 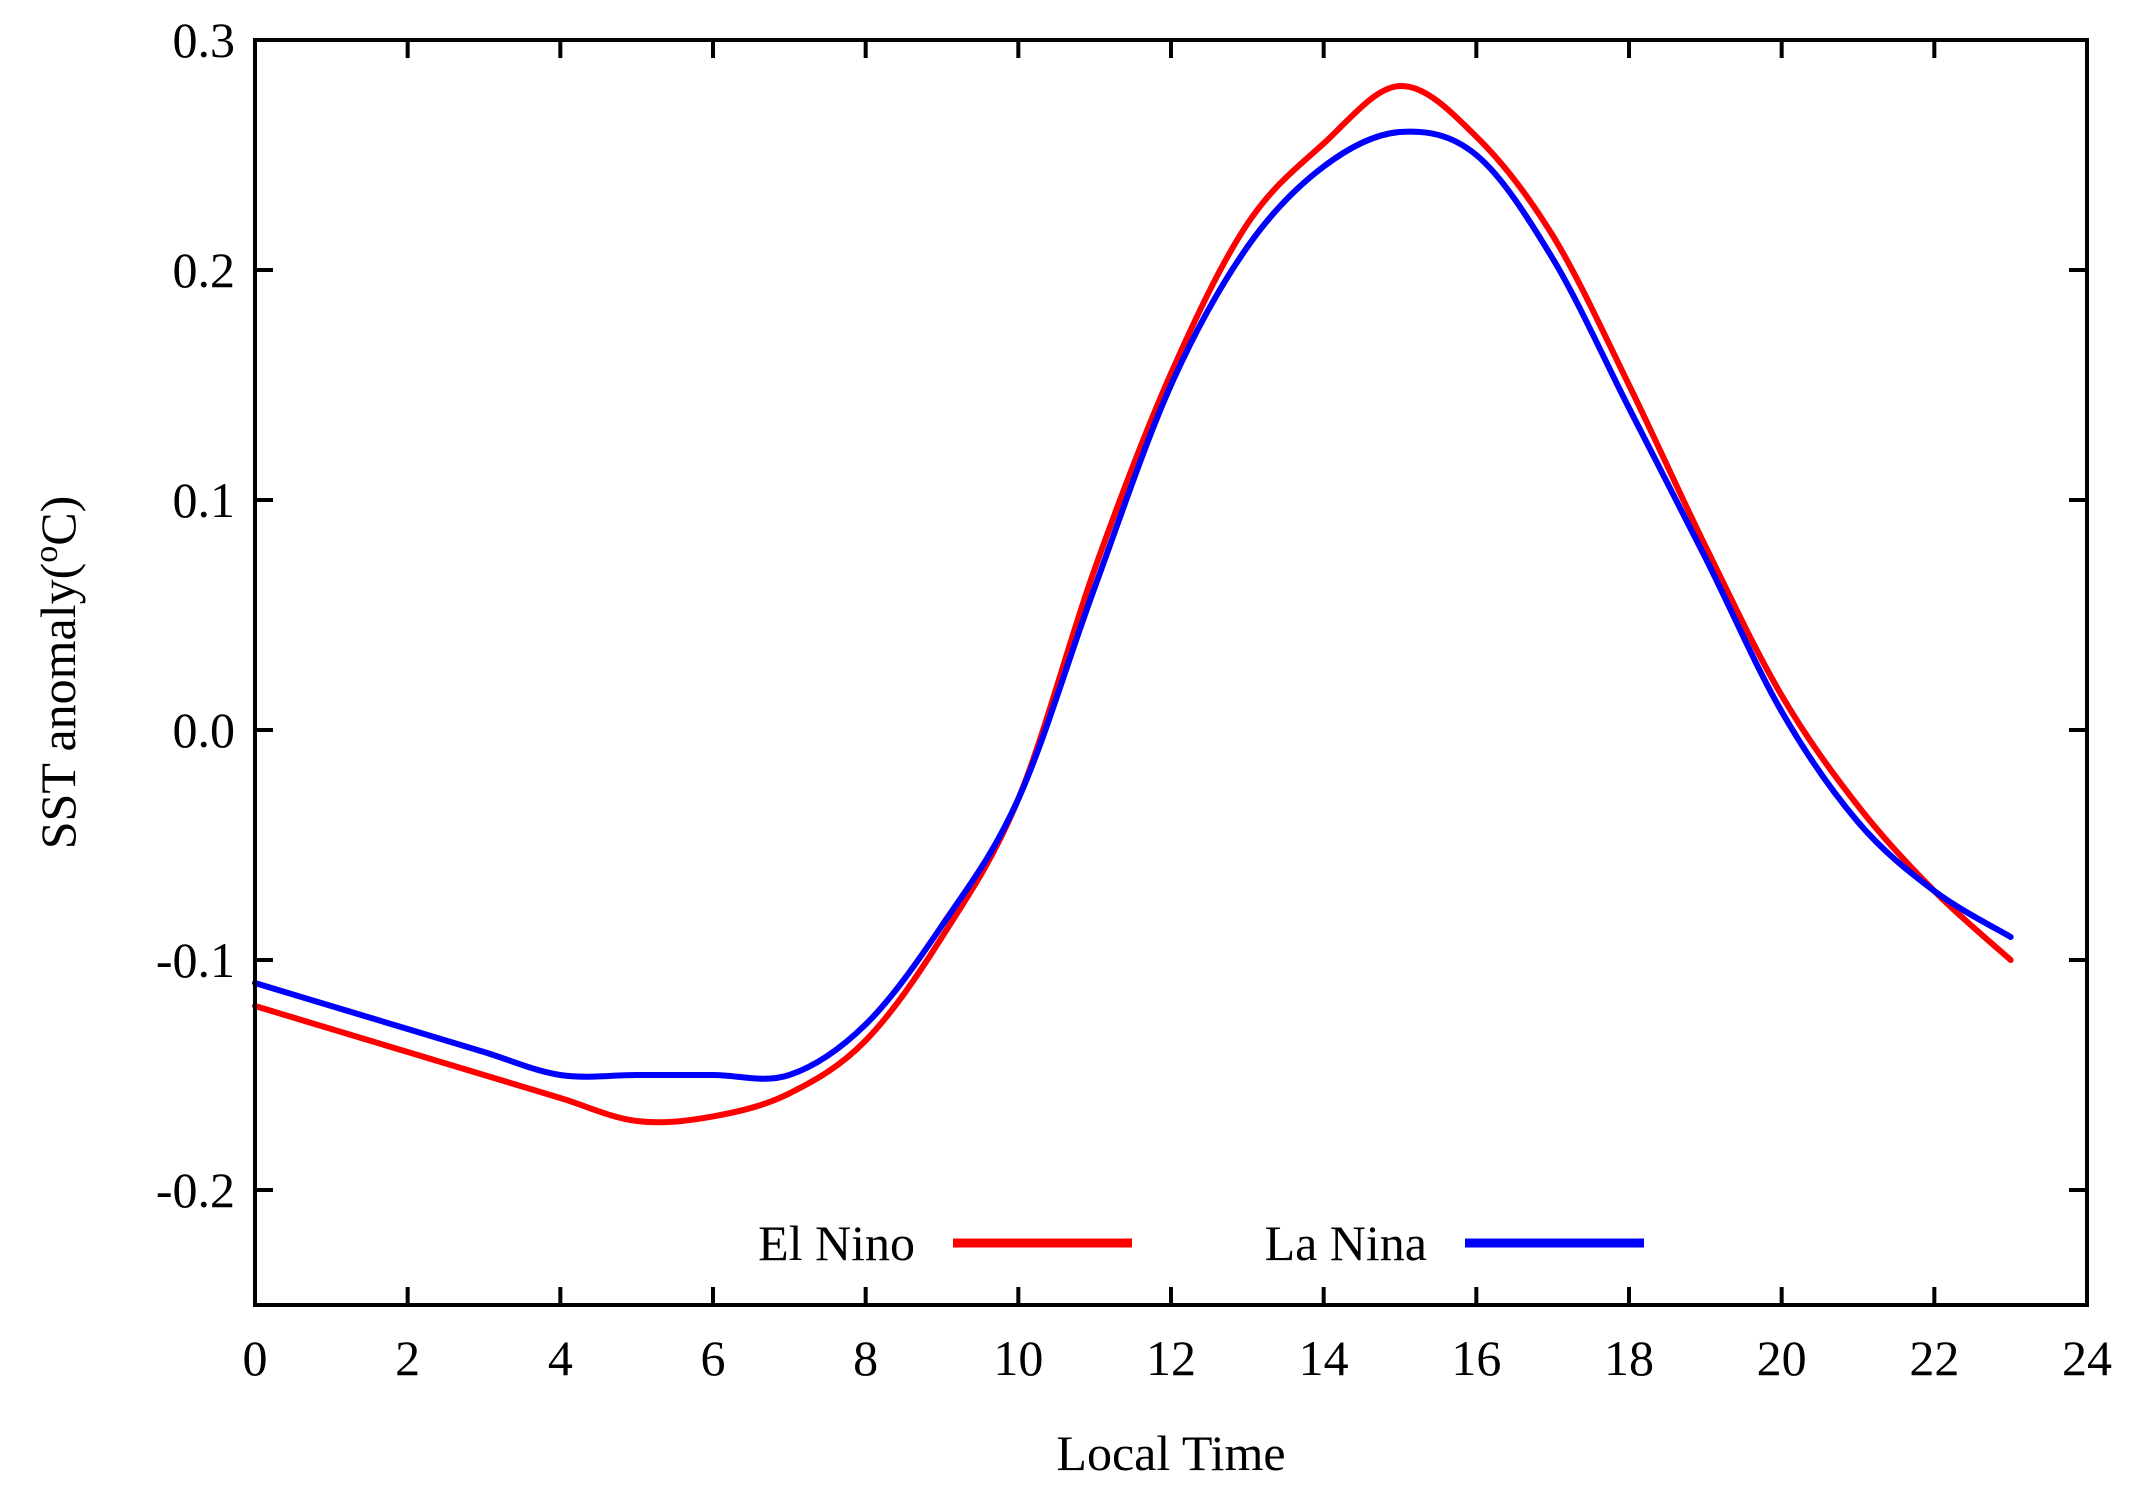 What do you see at coordinates (1324, 1358) in the screenshot?
I see `x-tick-label: 14` at bounding box center [1324, 1358].